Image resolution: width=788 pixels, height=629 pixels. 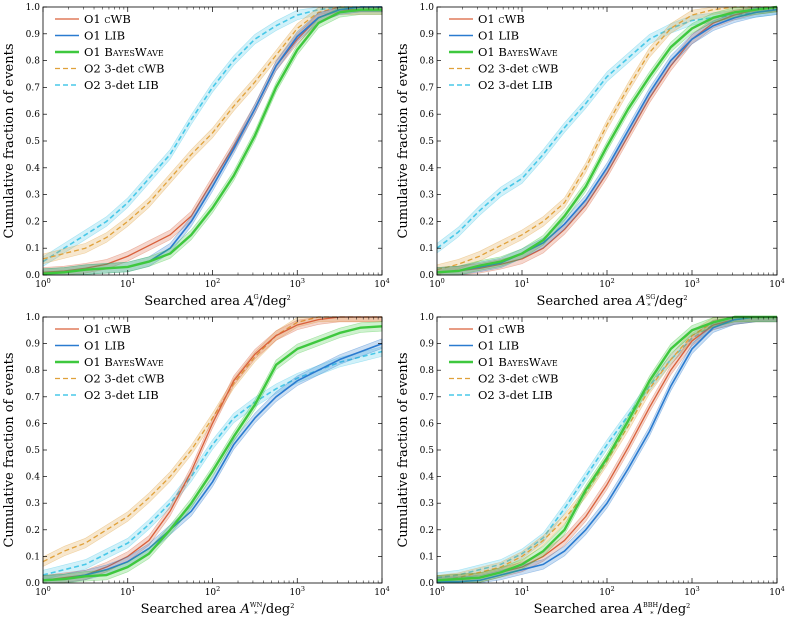 I want to click on xlabel-subscript: *, so click(x=652, y=614).